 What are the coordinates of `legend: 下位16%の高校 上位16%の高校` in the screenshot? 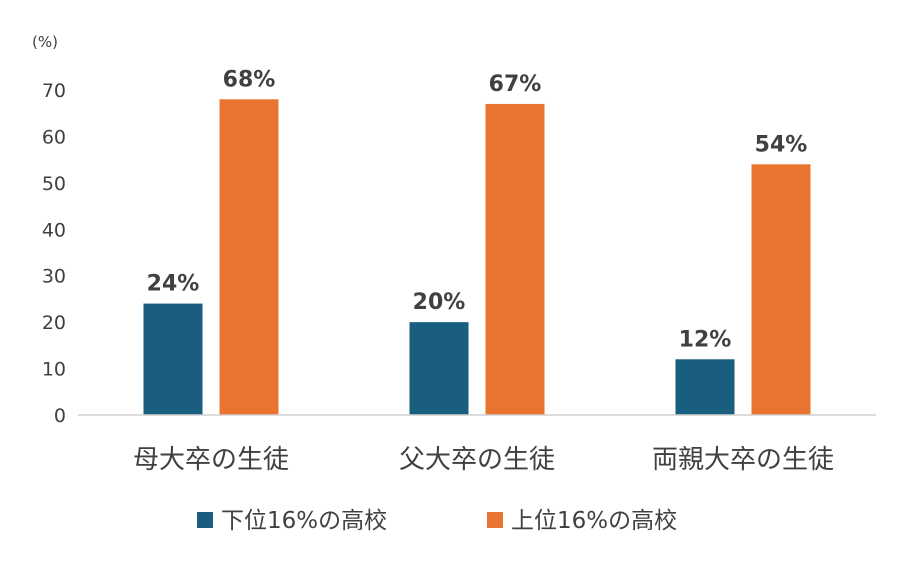 It's located at (437, 521).